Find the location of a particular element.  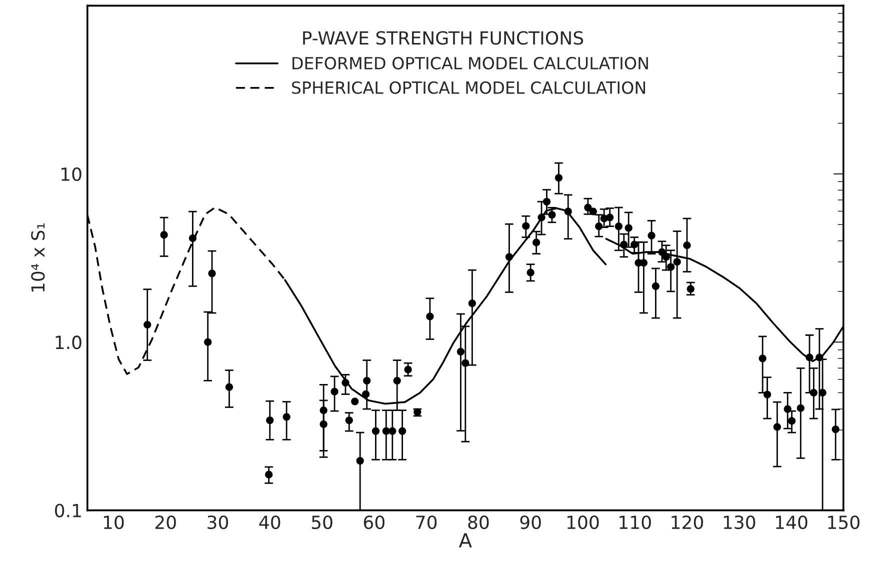

x-tick-label: 50 is located at coordinates (322, 522).